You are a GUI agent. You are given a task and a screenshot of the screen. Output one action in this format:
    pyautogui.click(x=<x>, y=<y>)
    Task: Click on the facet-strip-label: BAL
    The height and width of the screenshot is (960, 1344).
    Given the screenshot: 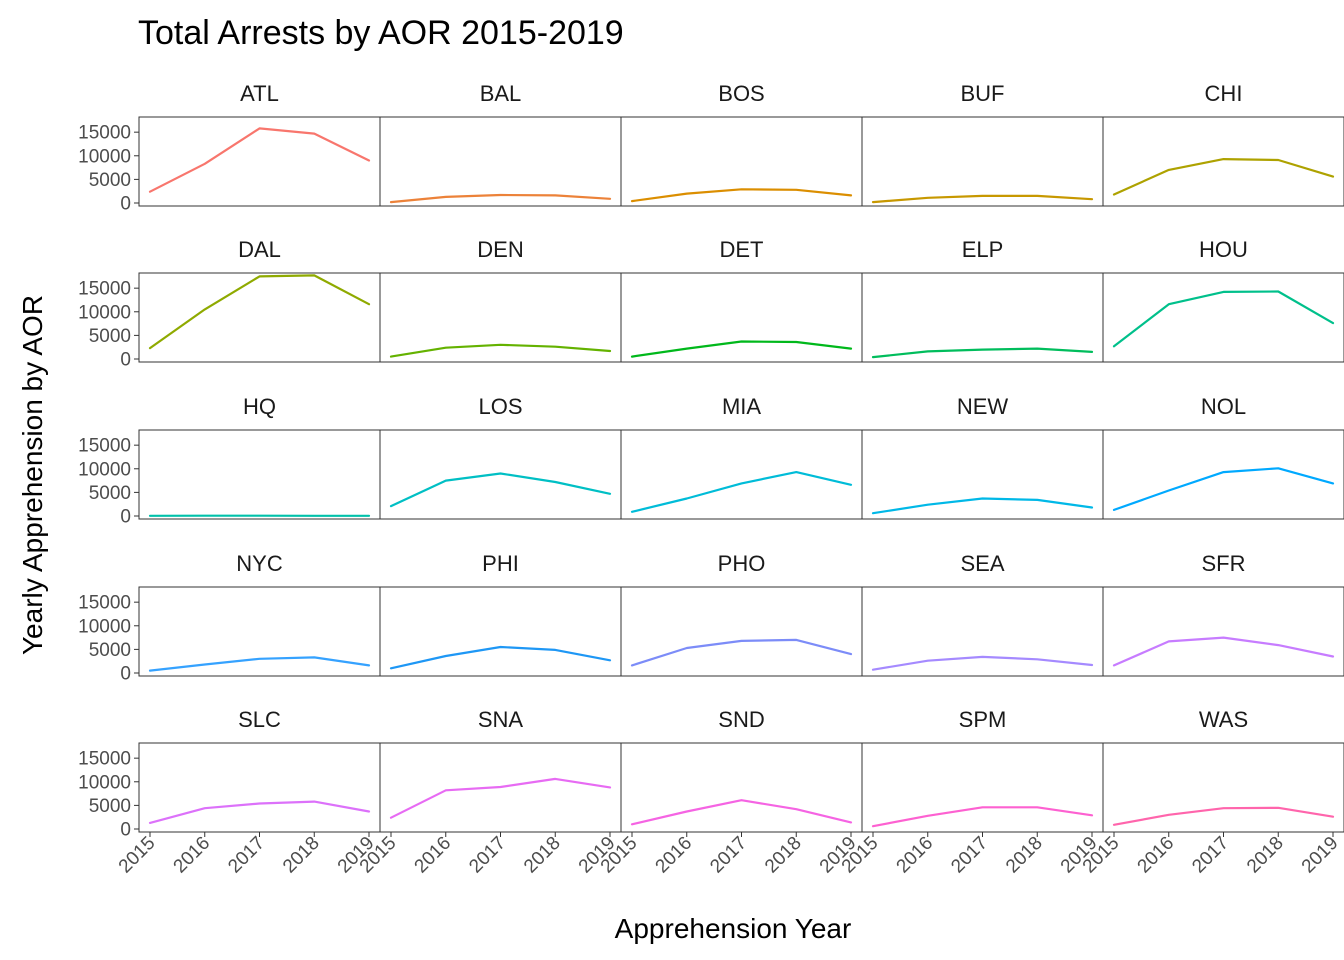 What is the action you would take?
    pyautogui.click(x=501, y=93)
    